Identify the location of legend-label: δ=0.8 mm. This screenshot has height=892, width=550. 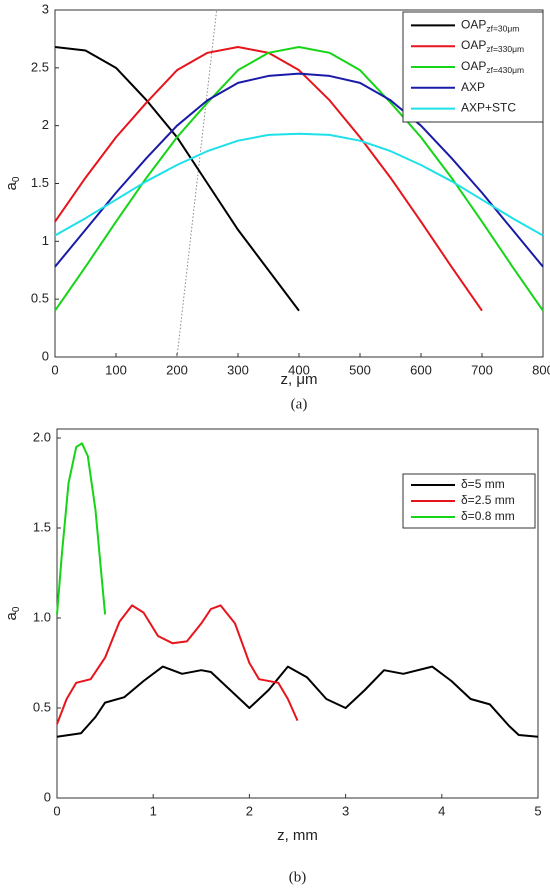
(488, 516).